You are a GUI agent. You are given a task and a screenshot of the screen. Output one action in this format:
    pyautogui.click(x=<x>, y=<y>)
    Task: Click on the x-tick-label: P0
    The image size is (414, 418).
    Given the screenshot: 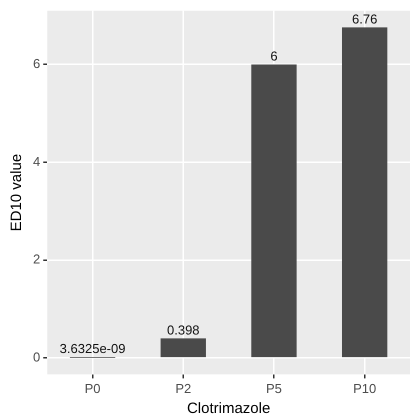 What is the action you would take?
    pyautogui.click(x=92, y=388)
    